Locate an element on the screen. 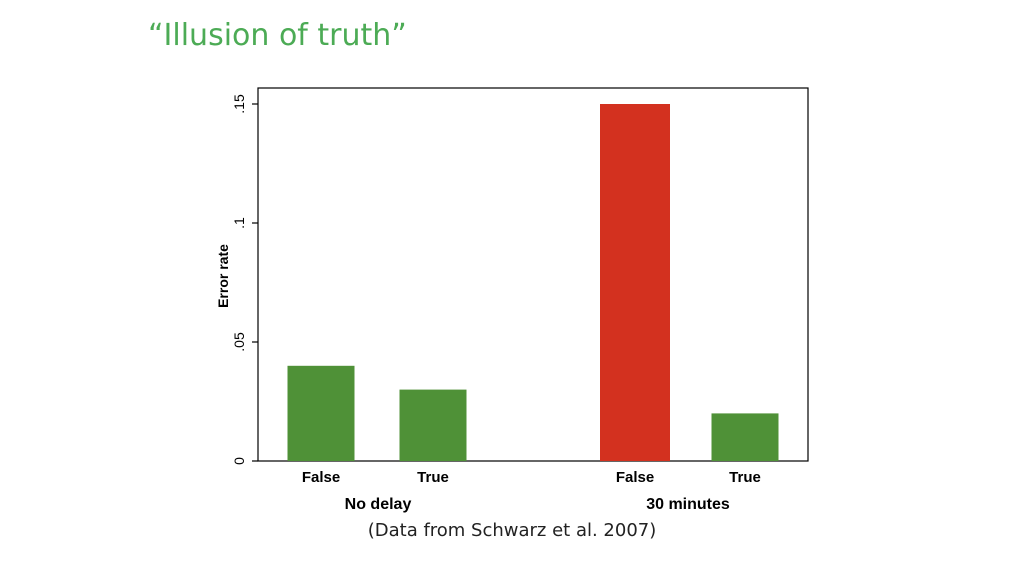  source-caption: (Data from Schwarz et al. 2007) is located at coordinates (512, 530).